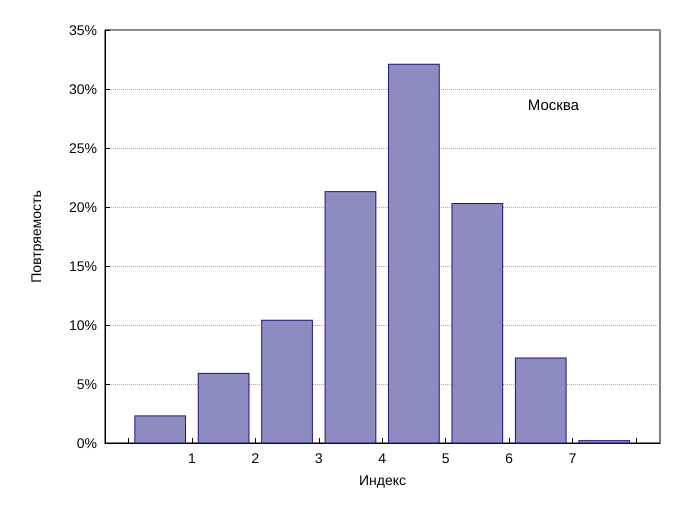  I want to click on y-tick-label: 10%, so click(82, 325).